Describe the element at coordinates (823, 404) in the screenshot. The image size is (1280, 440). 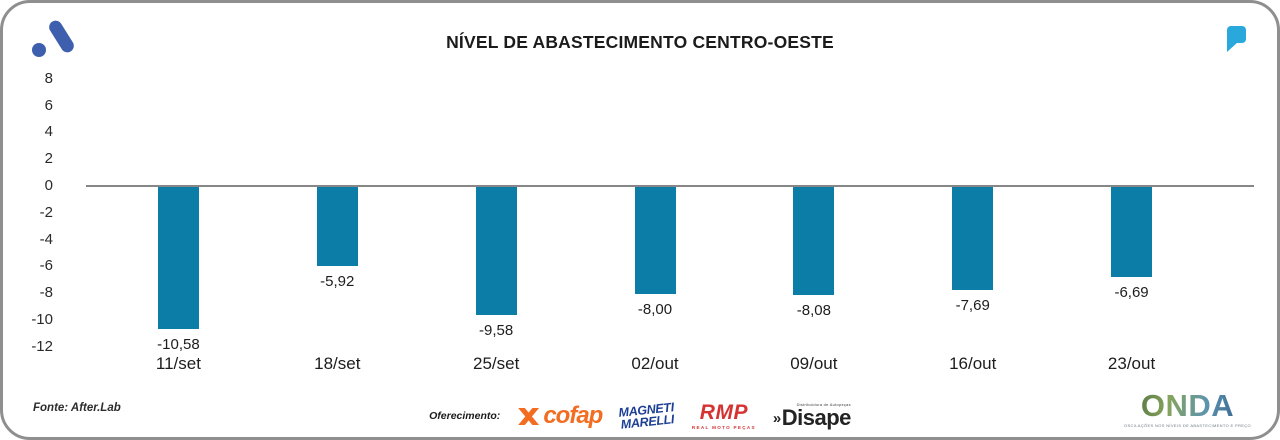
I see `disape-logo-subtext: Distribuidora de Autopeças` at that location.